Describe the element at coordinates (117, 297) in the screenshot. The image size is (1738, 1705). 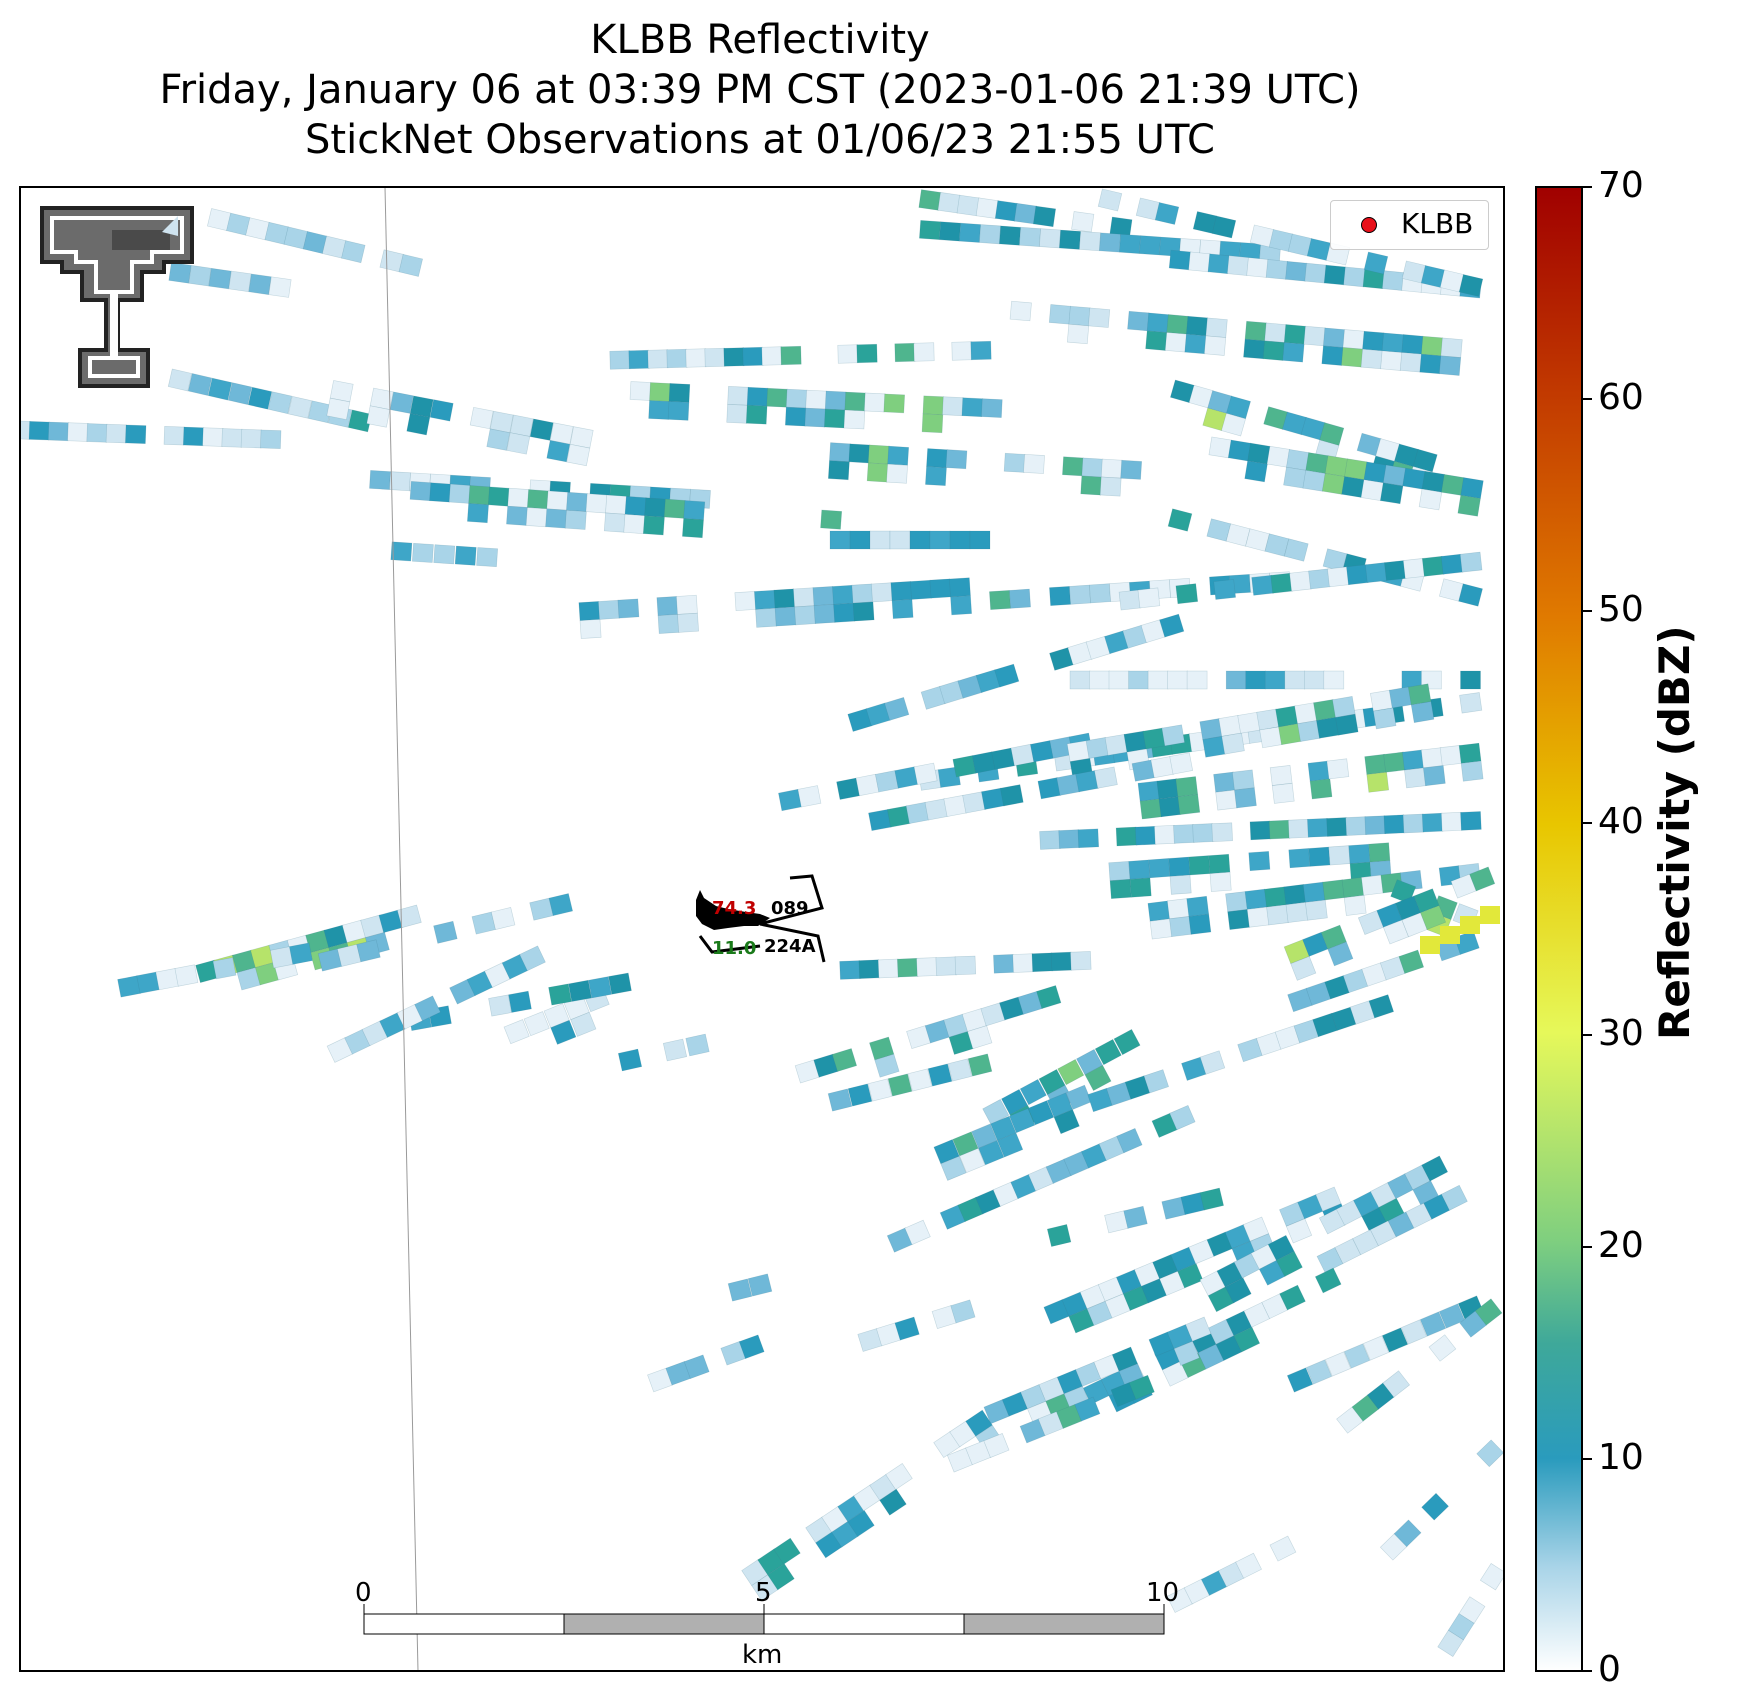
I see `texas-tech-double-t-logo` at that location.